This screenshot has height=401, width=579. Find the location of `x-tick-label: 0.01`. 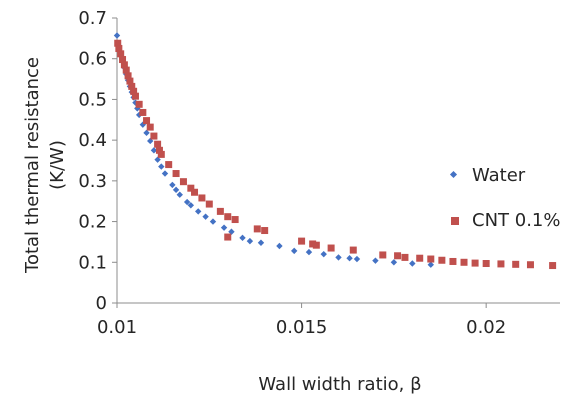

x-tick-label: 0.01 is located at coordinates (117, 327).